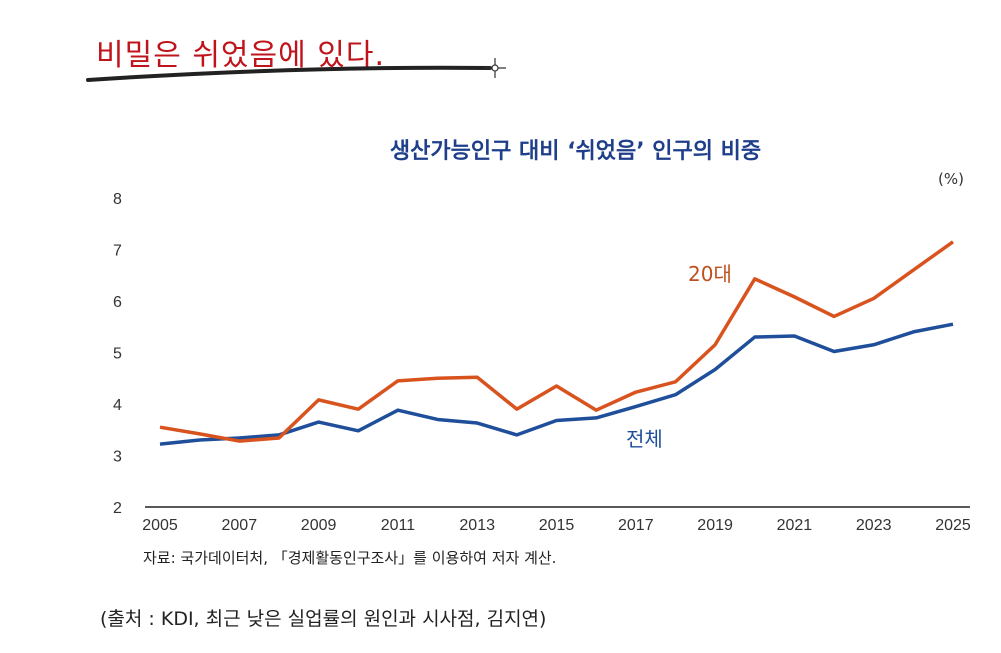 This screenshot has width=1001, height=653. I want to click on y-tick-label: 3, so click(117, 457).